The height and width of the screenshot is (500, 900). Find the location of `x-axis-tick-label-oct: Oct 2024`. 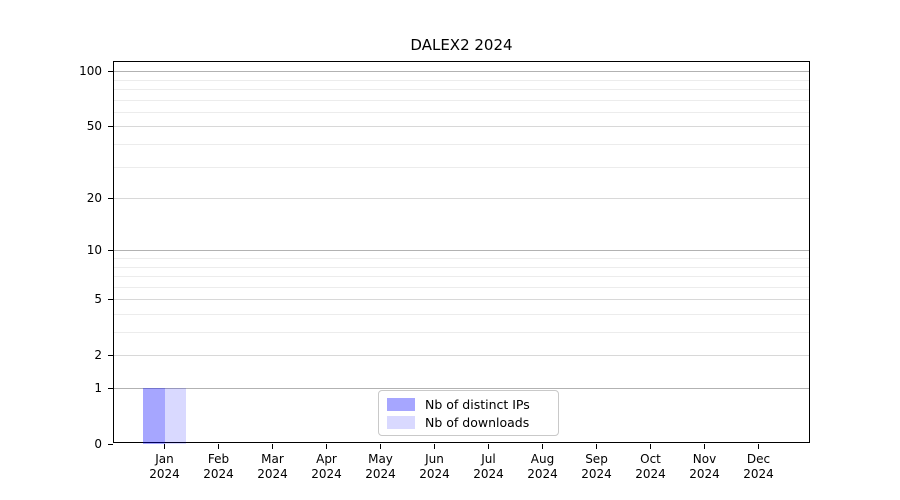

x-axis-tick-label-oct: Oct 2024 is located at coordinates (650, 466).